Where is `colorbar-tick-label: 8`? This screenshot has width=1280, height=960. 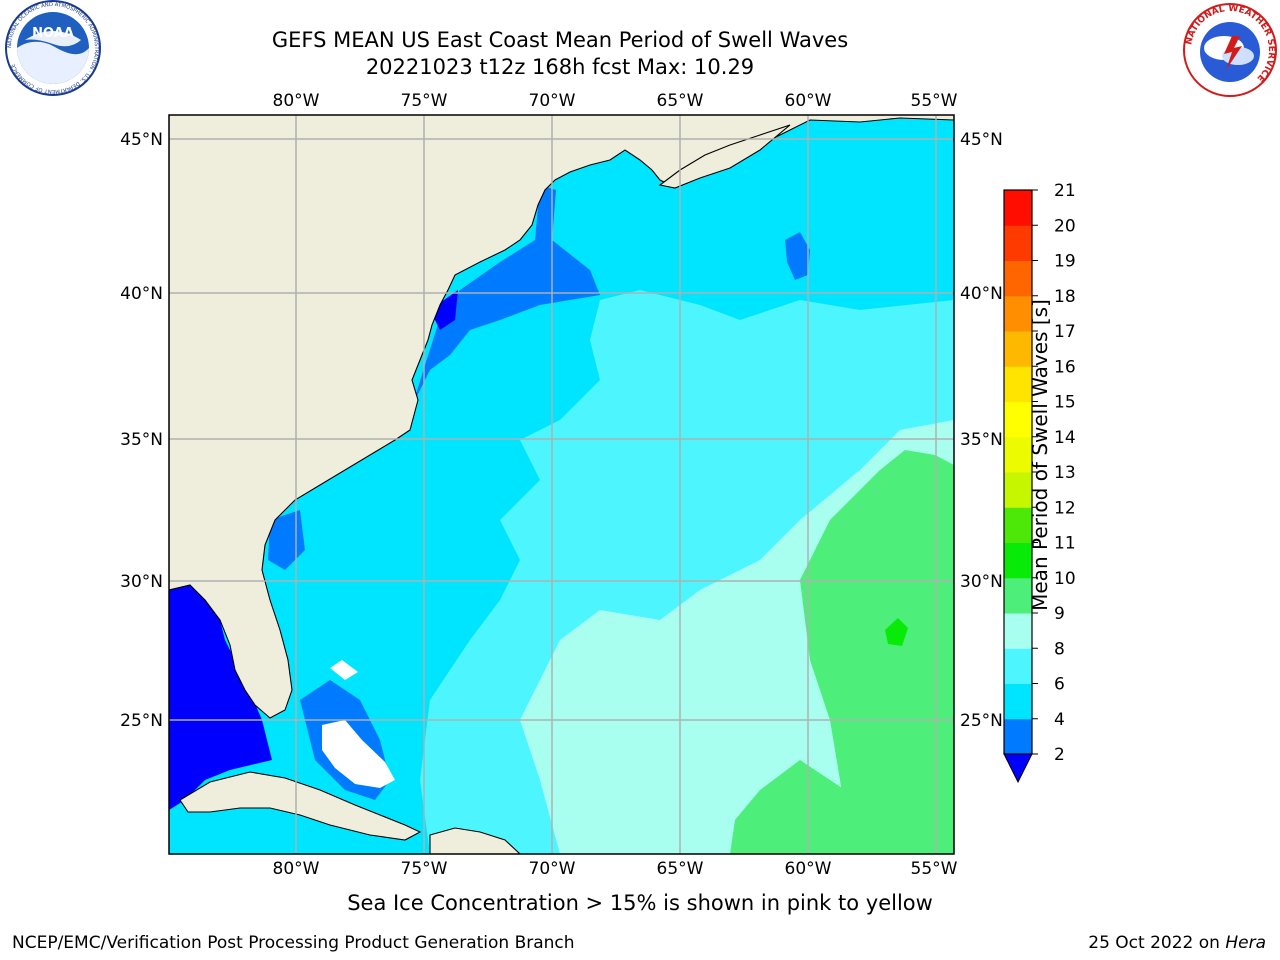
colorbar-tick-label: 8 is located at coordinates (1059, 649).